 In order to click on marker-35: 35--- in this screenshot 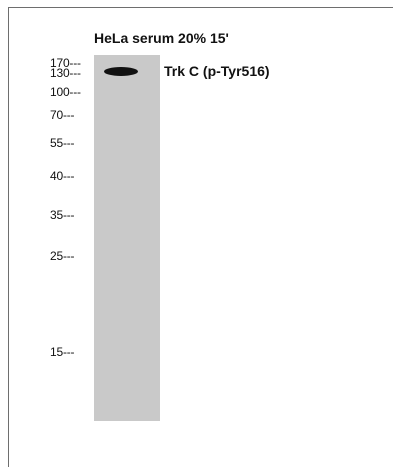, I will do `click(62, 215)`.